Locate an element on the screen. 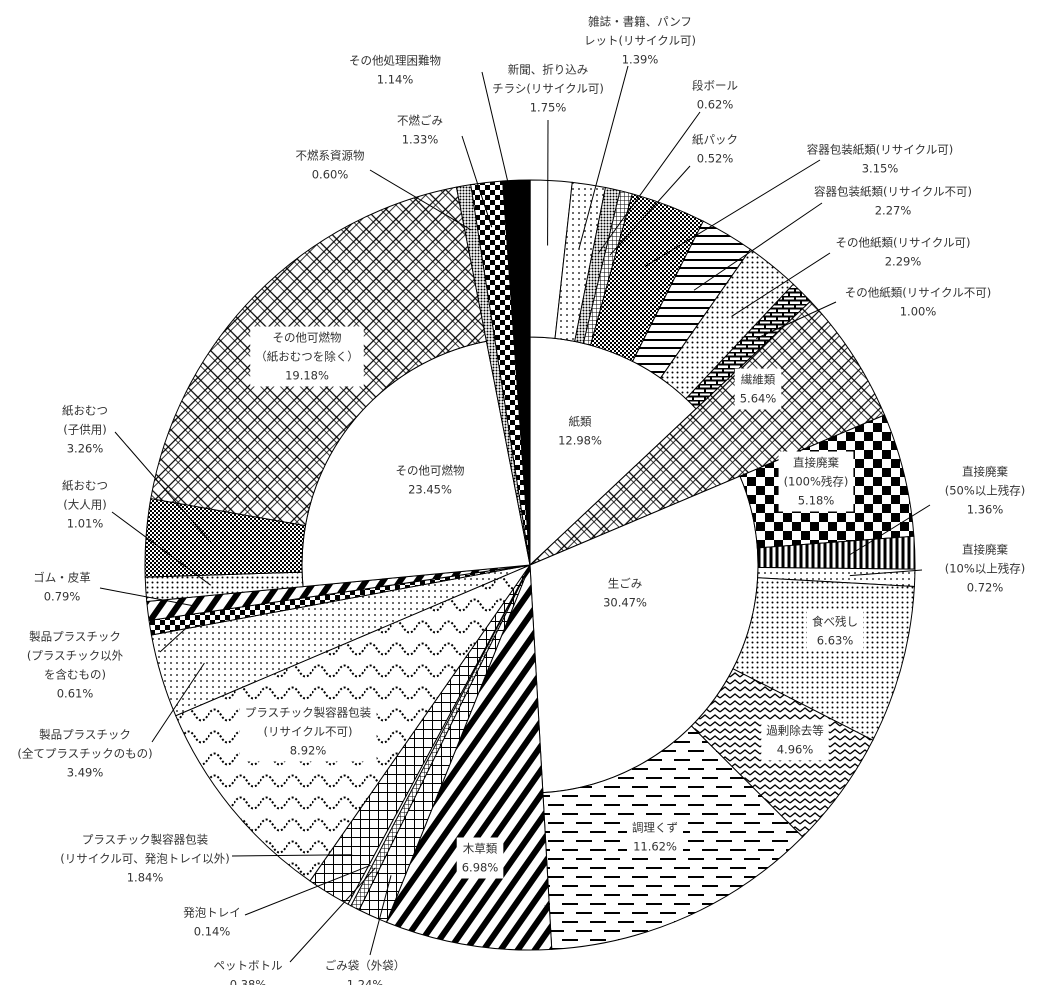  segment-label: 不燃ごみ is located at coordinates (420, 121).